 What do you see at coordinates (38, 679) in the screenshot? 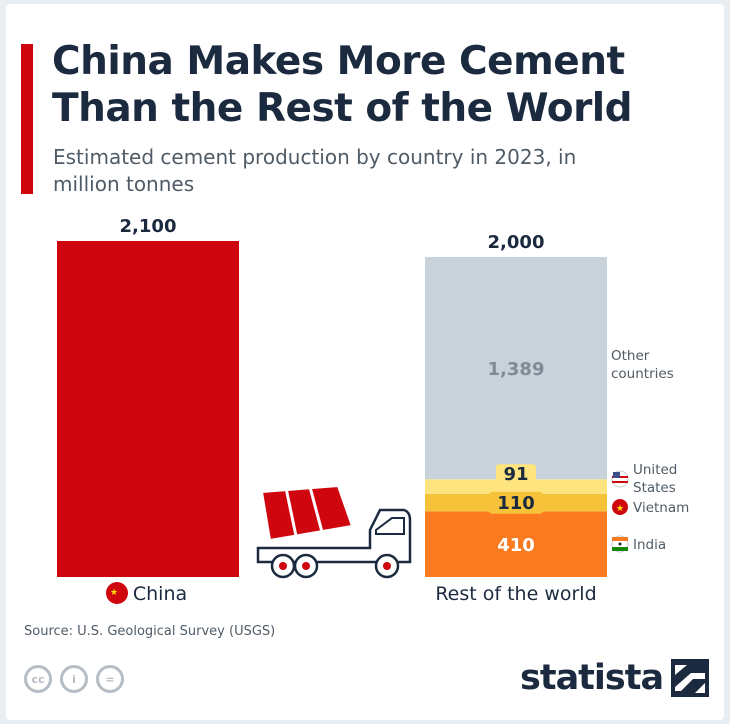
I see `cc-license-icon: cc` at bounding box center [38, 679].